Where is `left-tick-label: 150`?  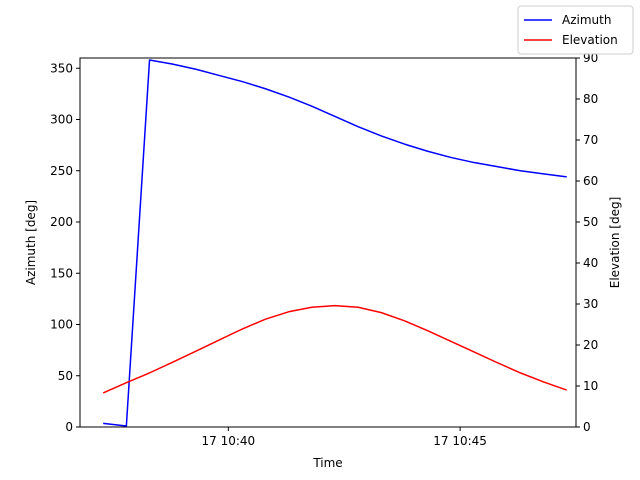
left-tick-label: 150 is located at coordinates (61, 273).